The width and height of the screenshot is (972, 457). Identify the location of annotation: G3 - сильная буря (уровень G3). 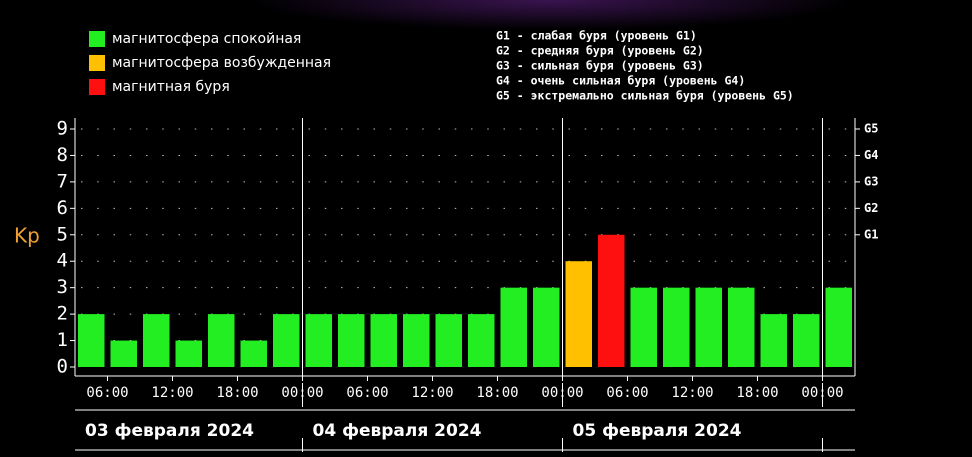
(600, 66).